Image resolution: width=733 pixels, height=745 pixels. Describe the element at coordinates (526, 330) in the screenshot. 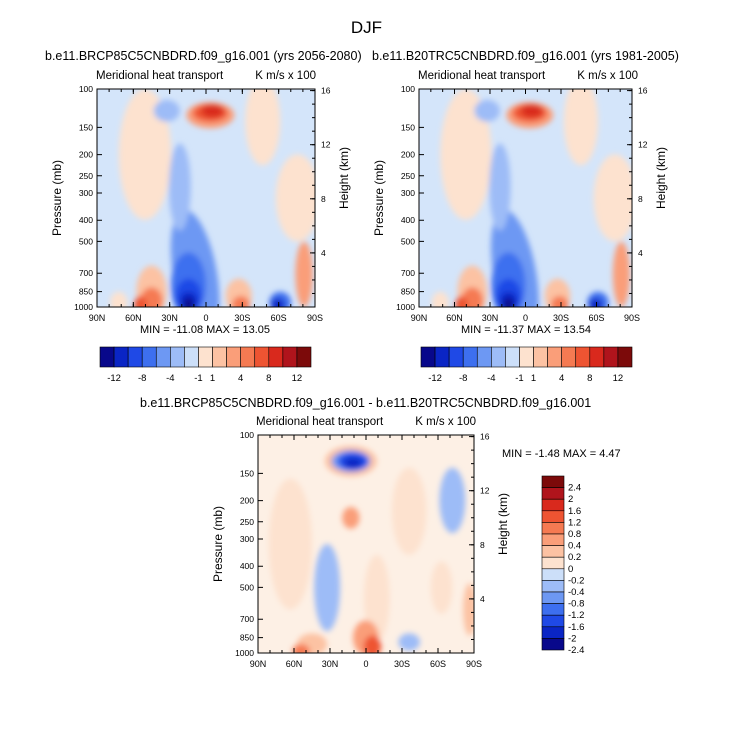

I see `panel2-minmax: MIN = -11.37 MAX = 13.54` at that location.